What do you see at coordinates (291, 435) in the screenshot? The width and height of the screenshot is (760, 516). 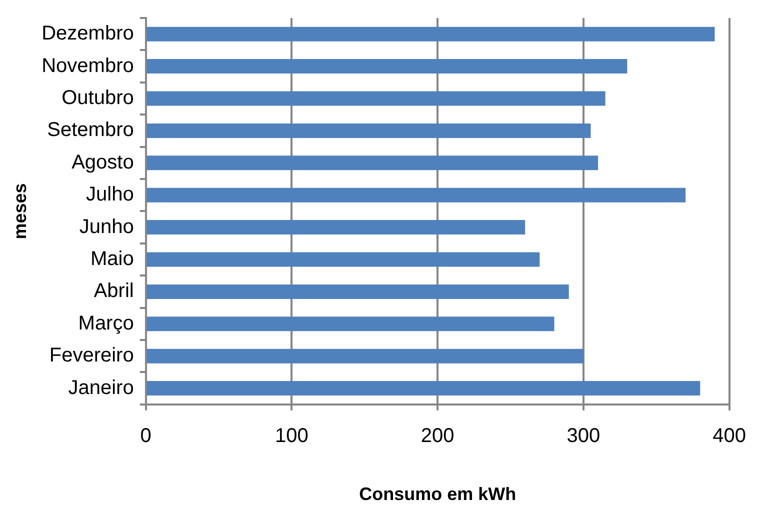 I see `x-tick-label: 100` at bounding box center [291, 435].